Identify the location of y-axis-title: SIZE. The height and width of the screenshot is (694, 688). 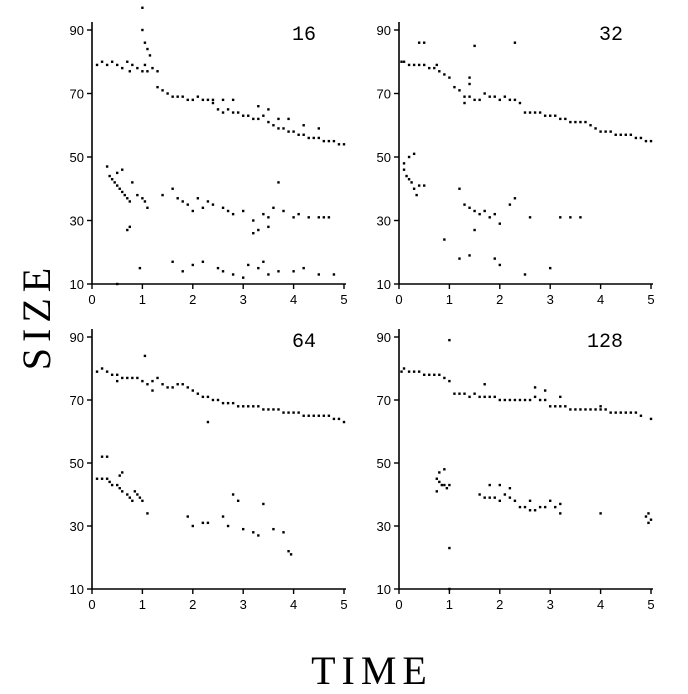
(36, 316).